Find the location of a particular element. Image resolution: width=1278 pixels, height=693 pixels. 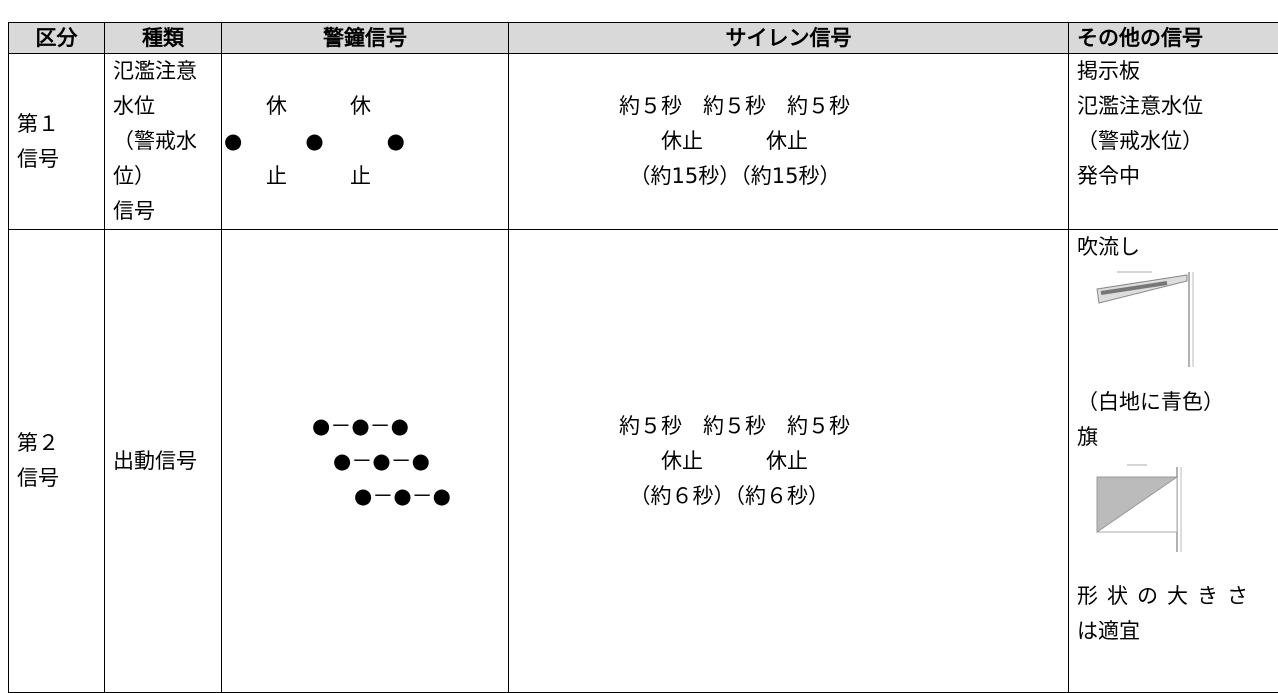

cell: 約５秒 約５秒 約５秒 休止 休止 （約15秒）（約15秒） is located at coordinates (789, 142).